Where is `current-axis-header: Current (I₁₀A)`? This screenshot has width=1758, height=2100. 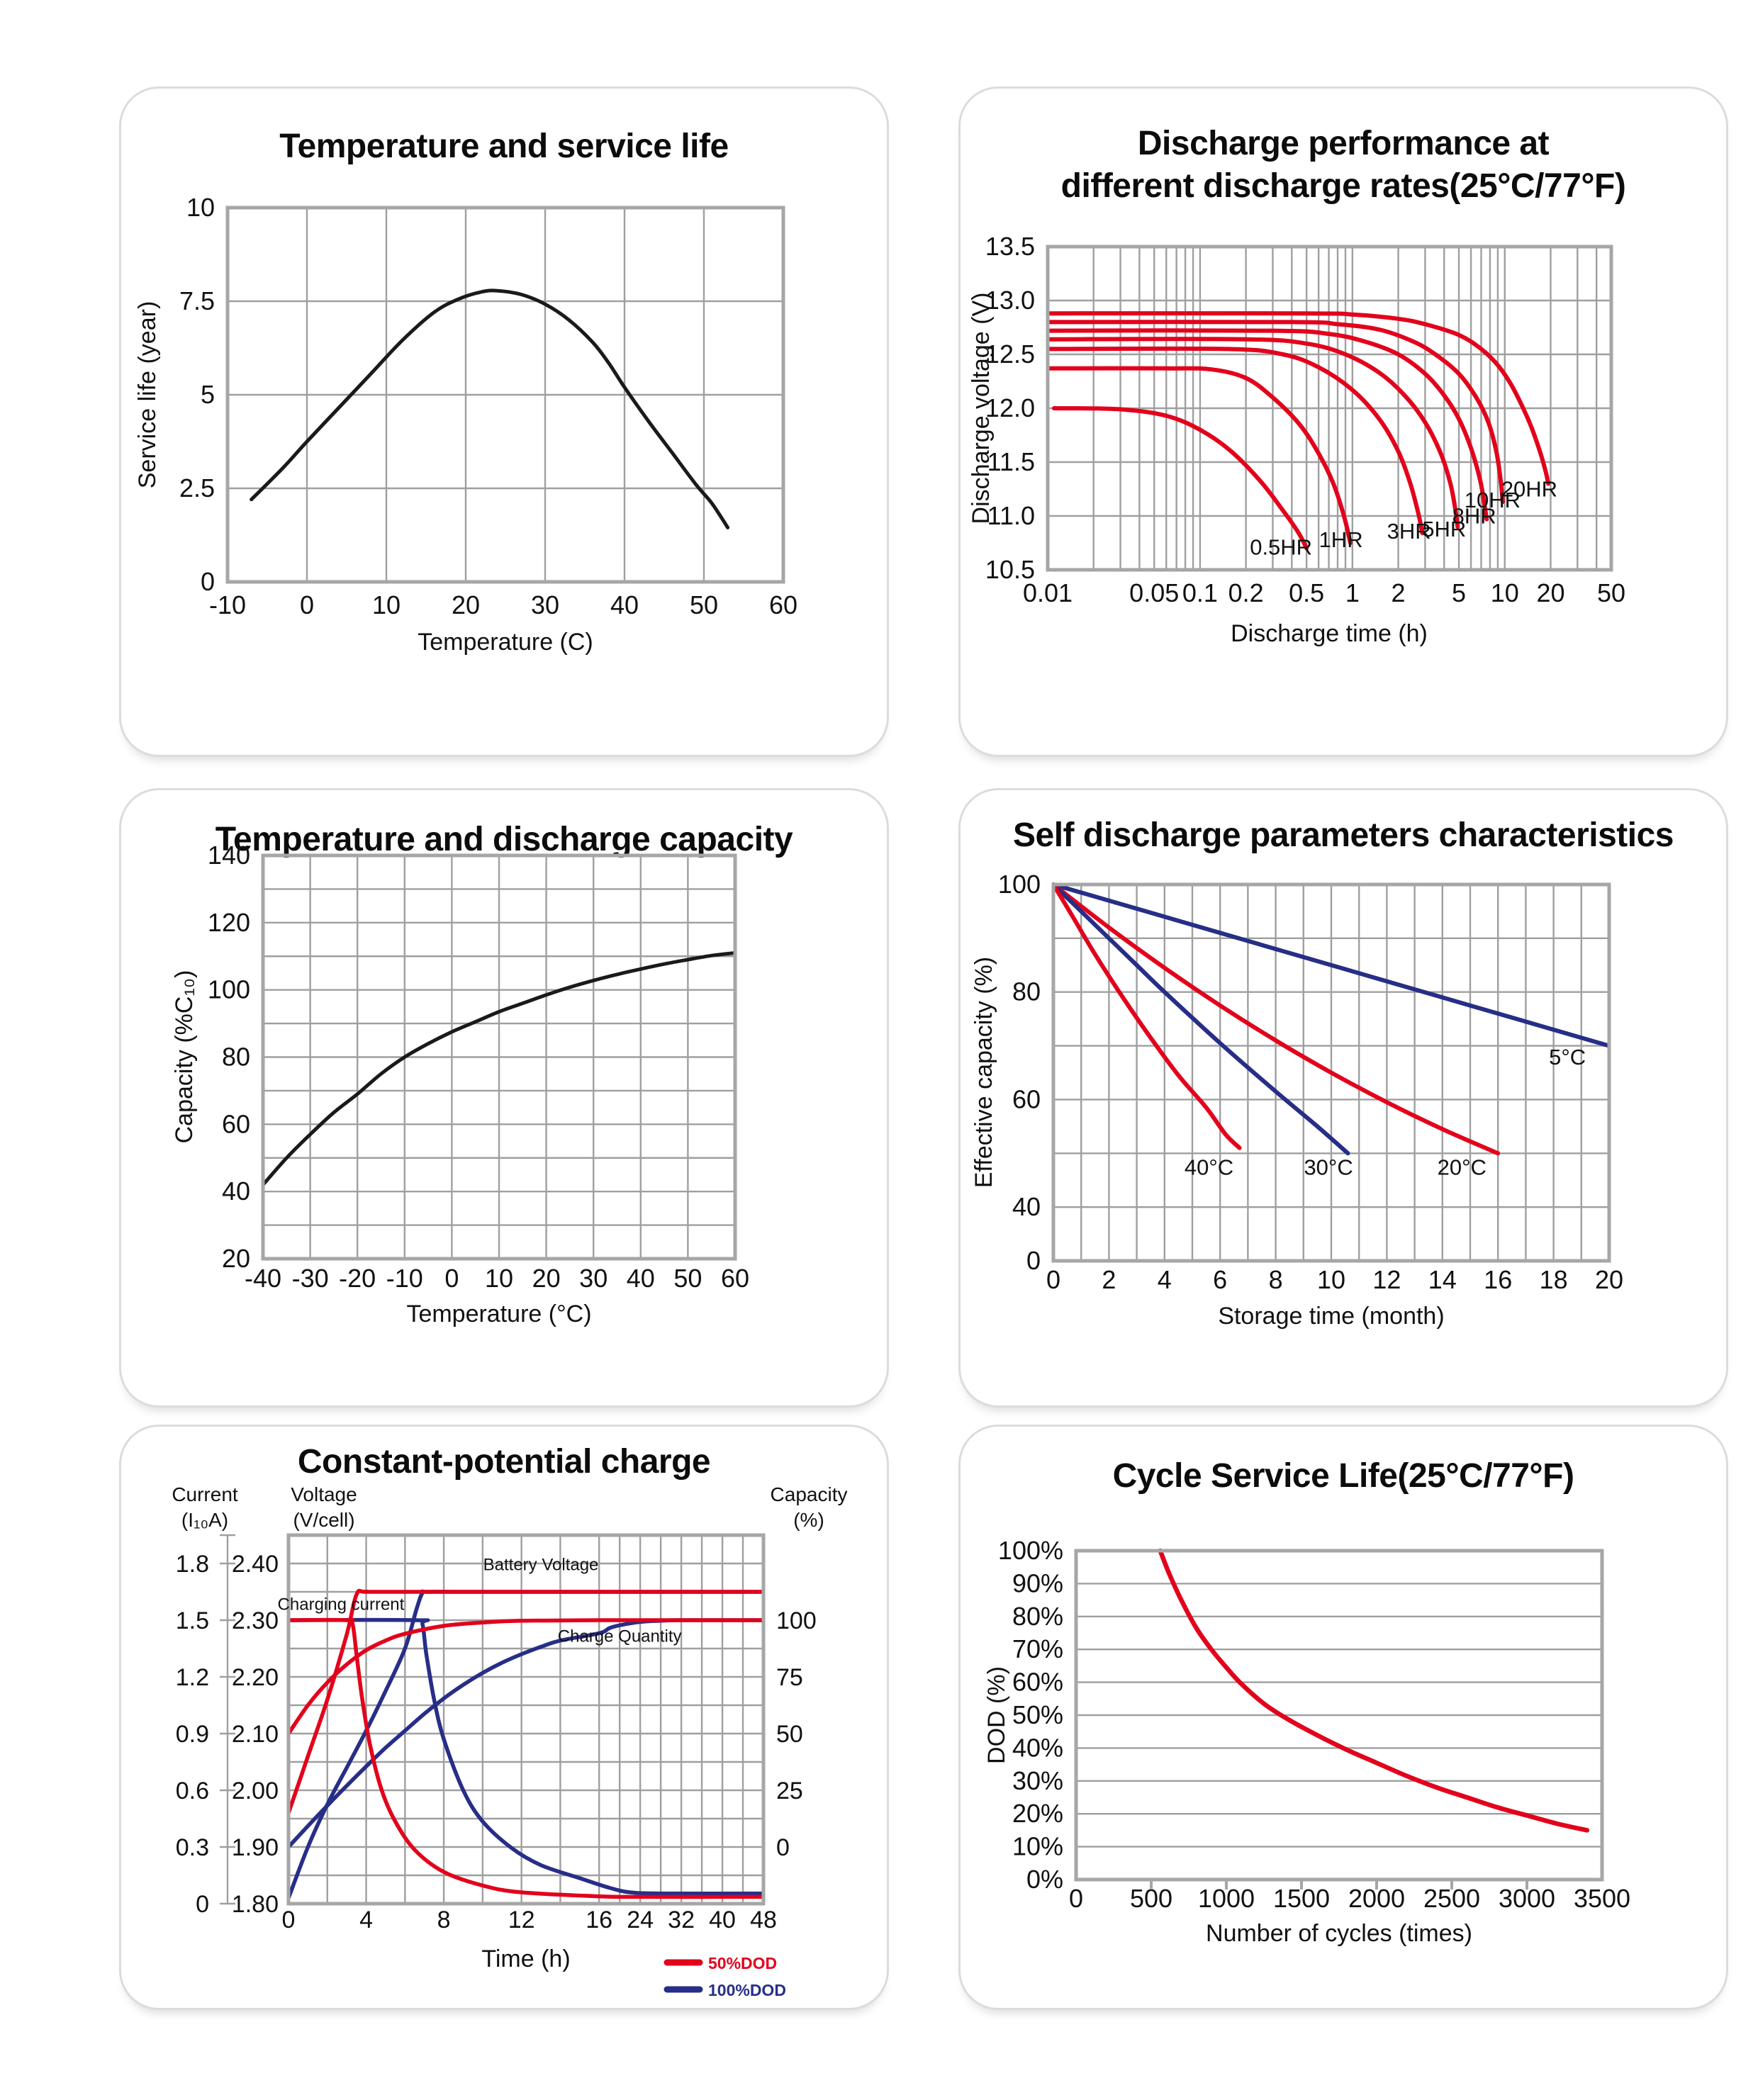
current-axis-header: Current (I₁₀A) is located at coordinates (205, 1507).